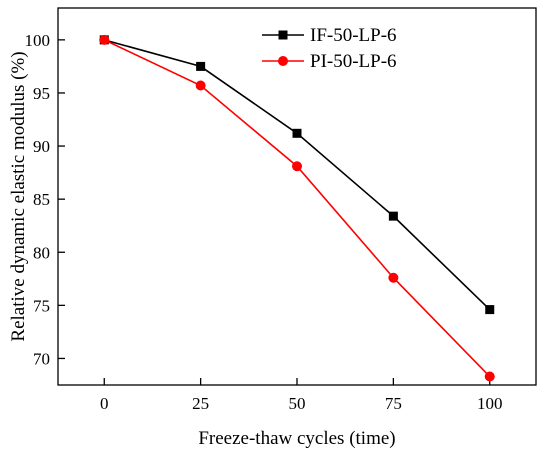 This screenshot has height=460, width=550. What do you see at coordinates (104, 403) in the screenshot?
I see `x-tick-label: 0` at bounding box center [104, 403].